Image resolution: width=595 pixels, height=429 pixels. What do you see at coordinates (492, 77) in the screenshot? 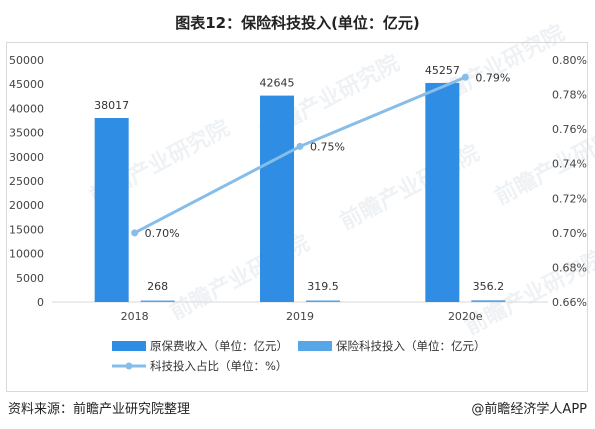
I see `ratio-point-label: 0.79%` at bounding box center [492, 77].